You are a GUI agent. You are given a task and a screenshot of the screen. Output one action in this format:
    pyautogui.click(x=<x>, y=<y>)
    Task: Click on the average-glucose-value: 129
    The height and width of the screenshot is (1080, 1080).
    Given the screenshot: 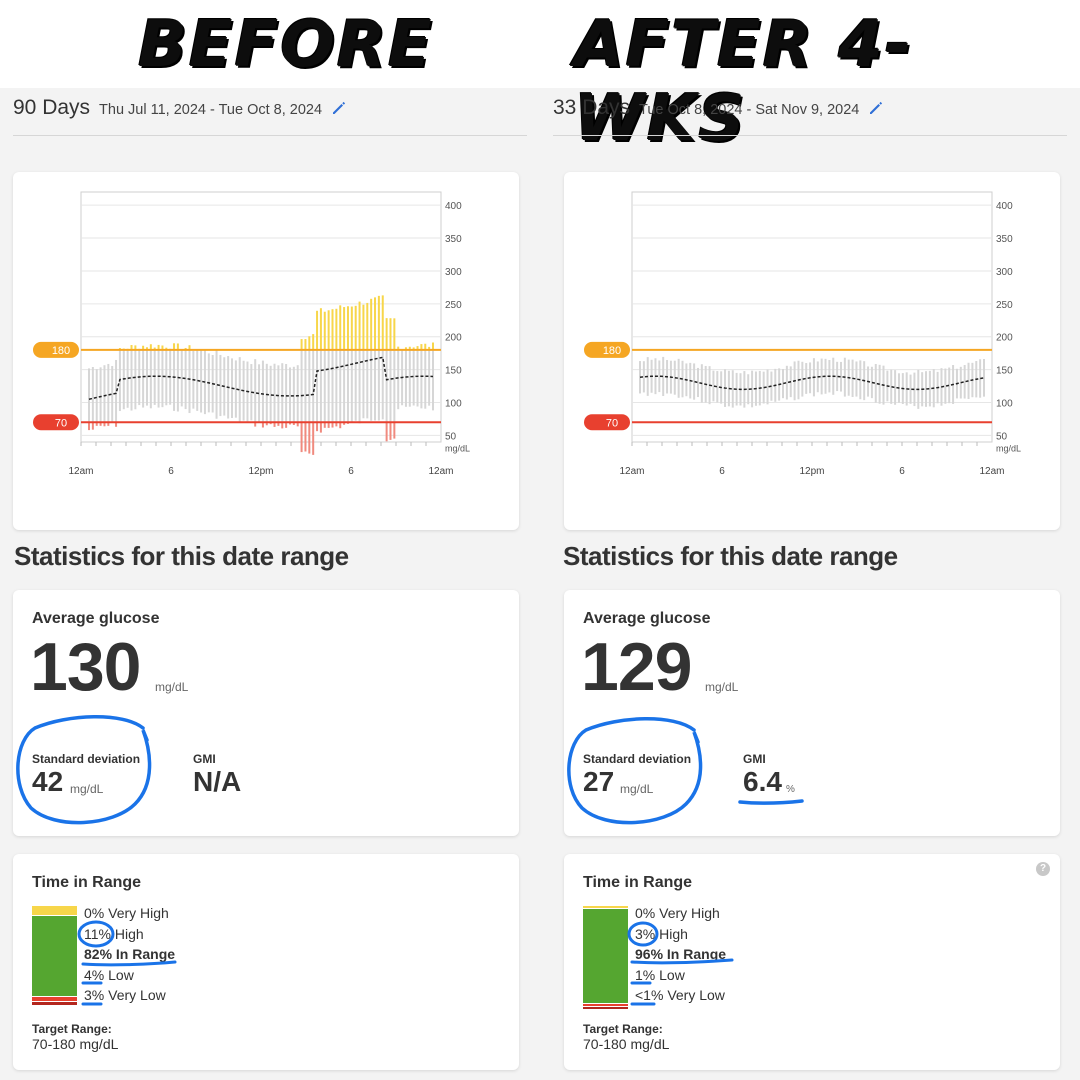 What is the action you would take?
    pyautogui.click(x=636, y=667)
    